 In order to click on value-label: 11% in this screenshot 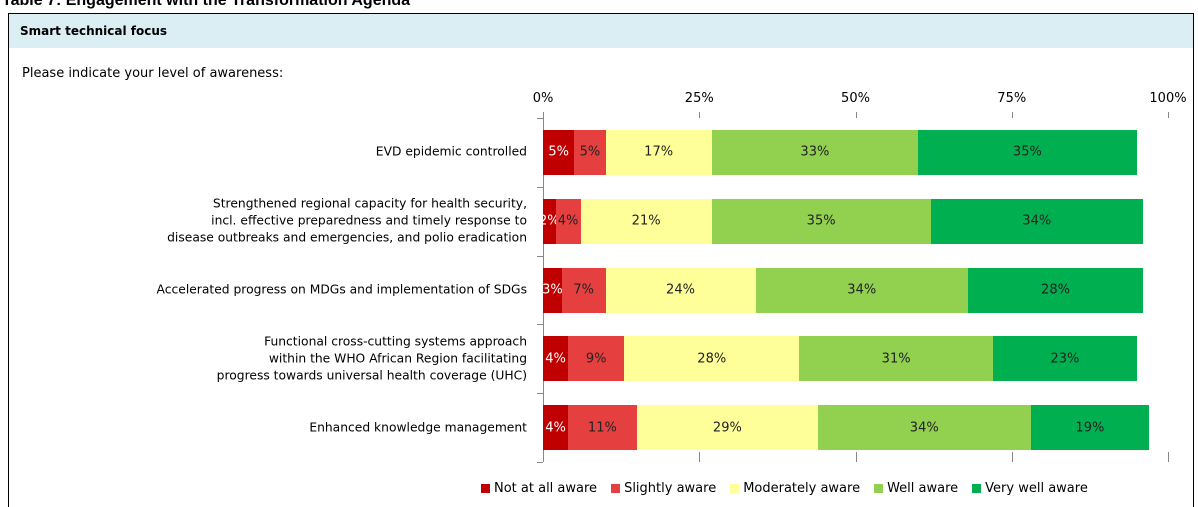, I will do `click(602, 428)`.